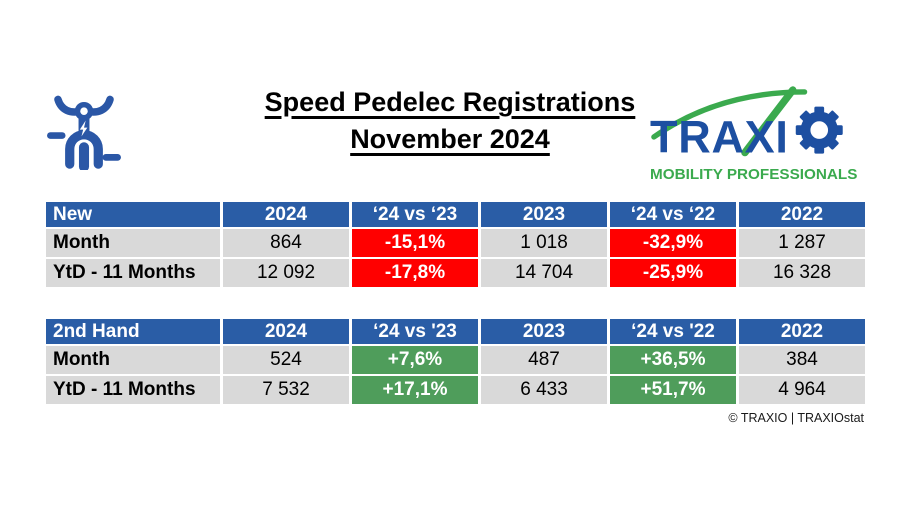 The height and width of the screenshot is (506, 900). Describe the element at coordinates (544, 360) in the screenshot. I see `value-cell: 487` at that location.